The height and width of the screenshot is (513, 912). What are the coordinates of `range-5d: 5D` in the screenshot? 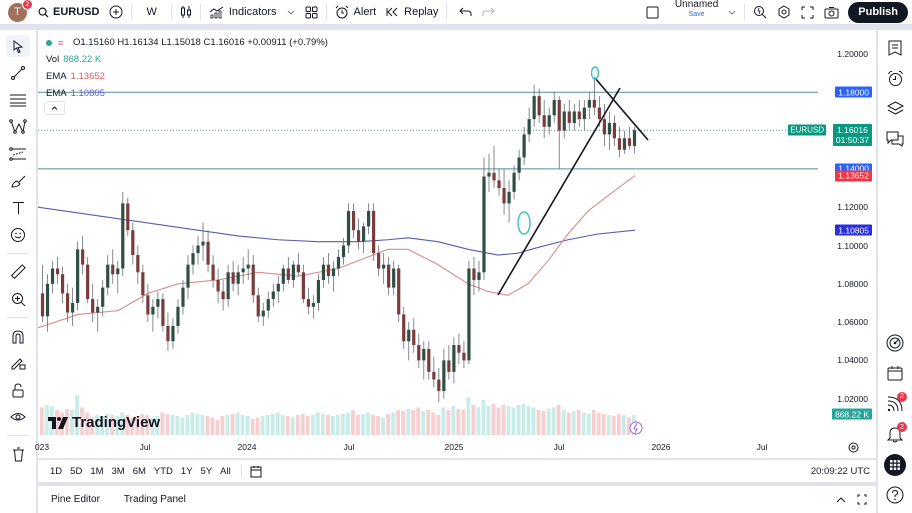 It's located at (76, 471).